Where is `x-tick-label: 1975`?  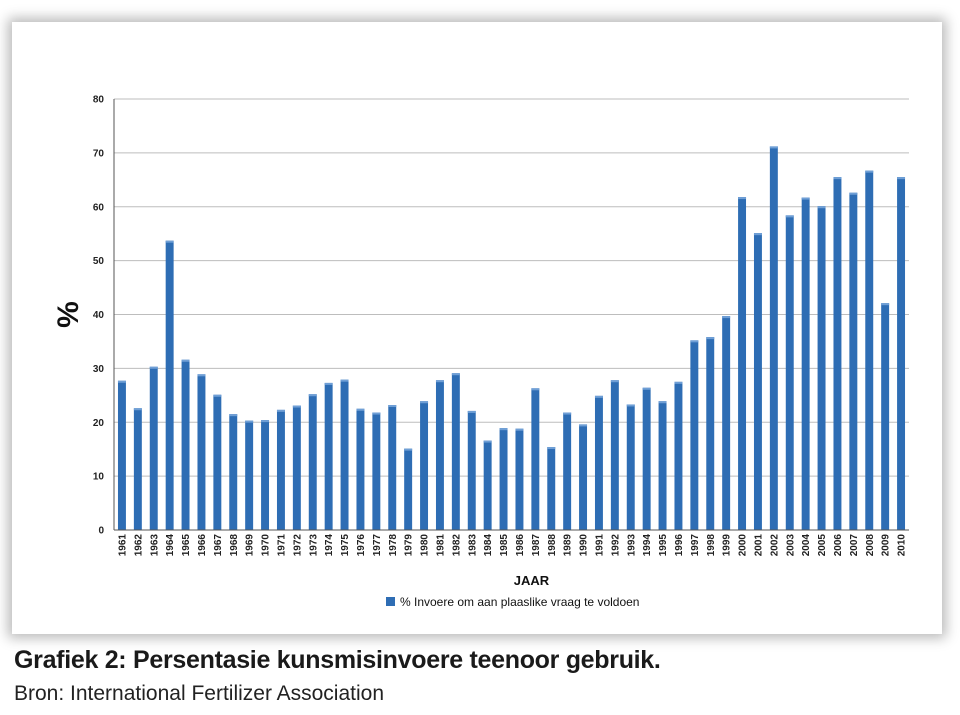
x-tick-label: 1975 is located at coordinates (345, 545).